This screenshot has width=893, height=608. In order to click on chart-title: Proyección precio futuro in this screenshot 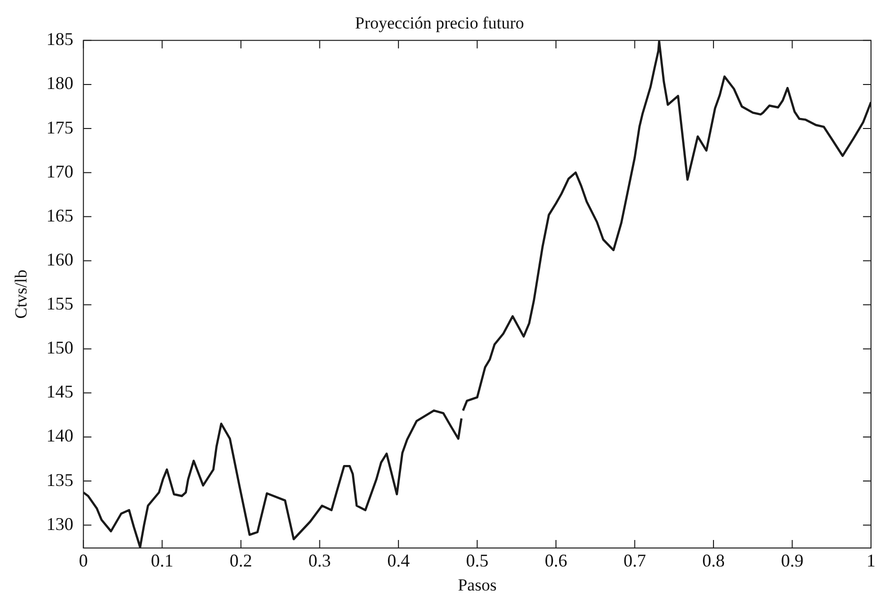, I will do `click(439, 23)`.